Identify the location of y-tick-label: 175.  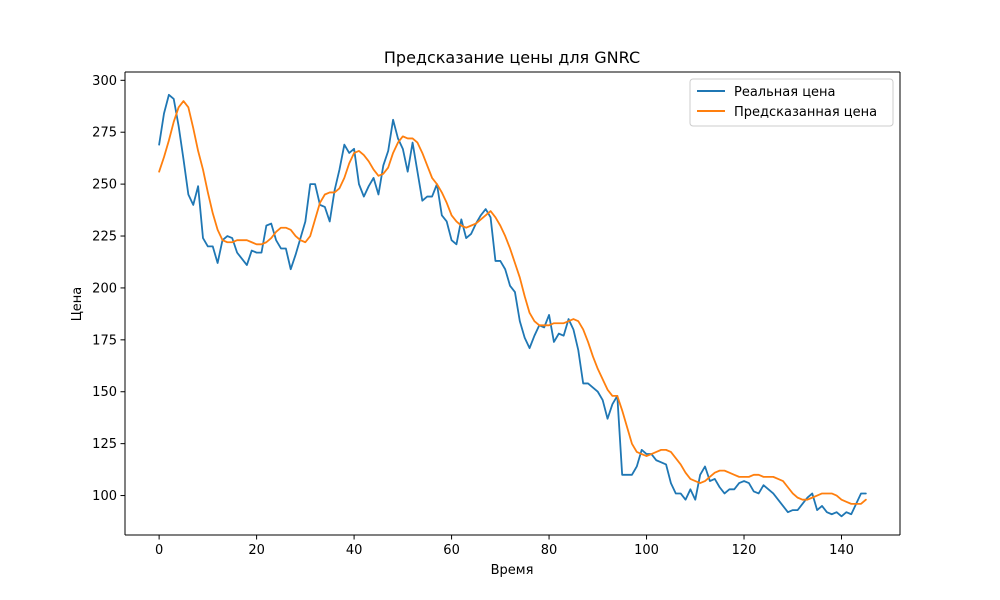
(104, 340).